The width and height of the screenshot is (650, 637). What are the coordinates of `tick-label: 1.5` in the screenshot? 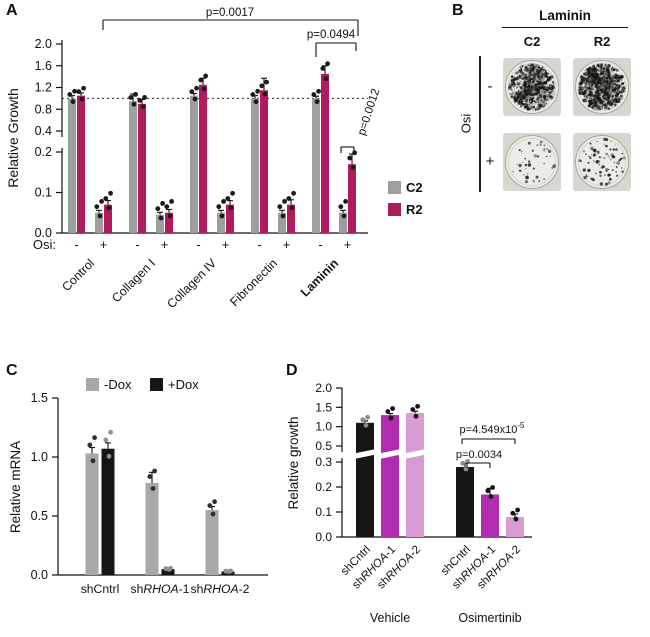 It's located at (39, 398).